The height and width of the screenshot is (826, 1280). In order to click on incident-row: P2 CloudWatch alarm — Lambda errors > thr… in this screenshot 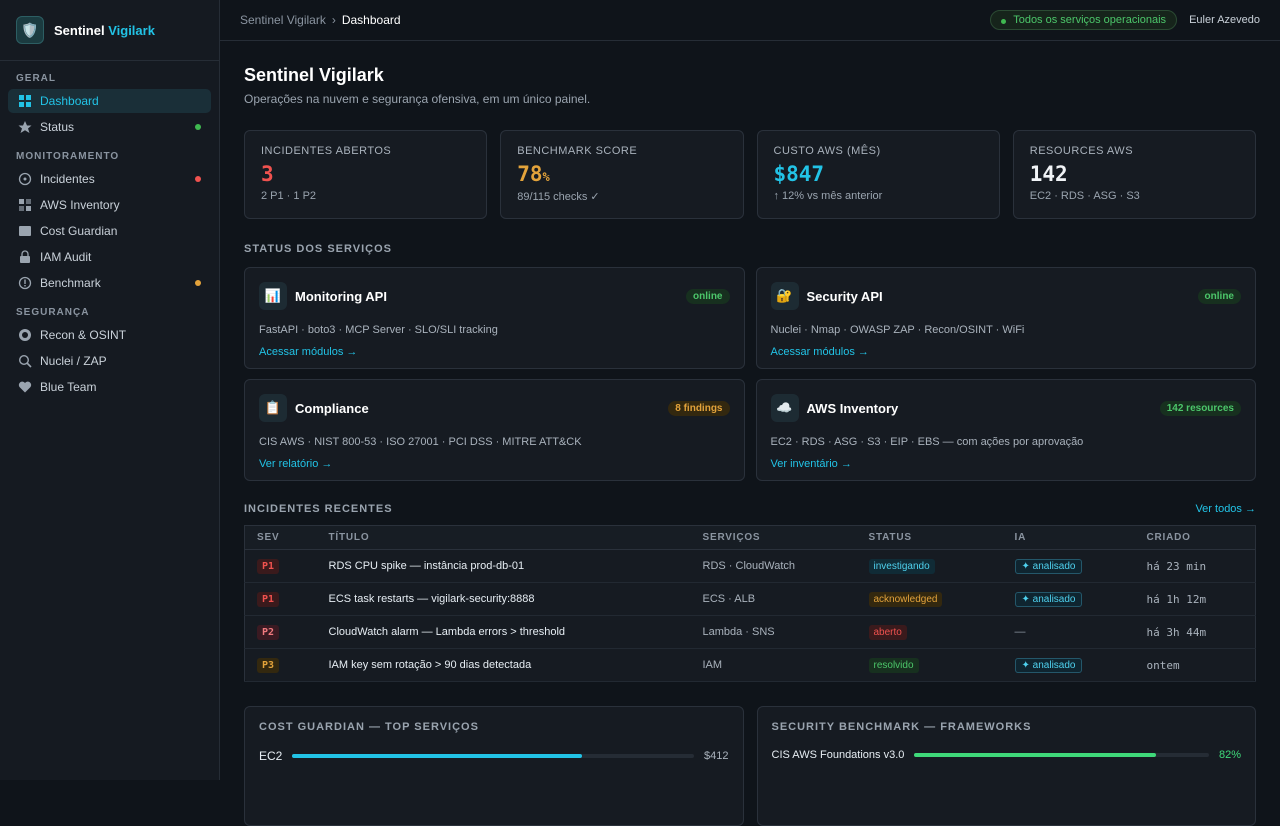, I will do `click(750, 632)`.